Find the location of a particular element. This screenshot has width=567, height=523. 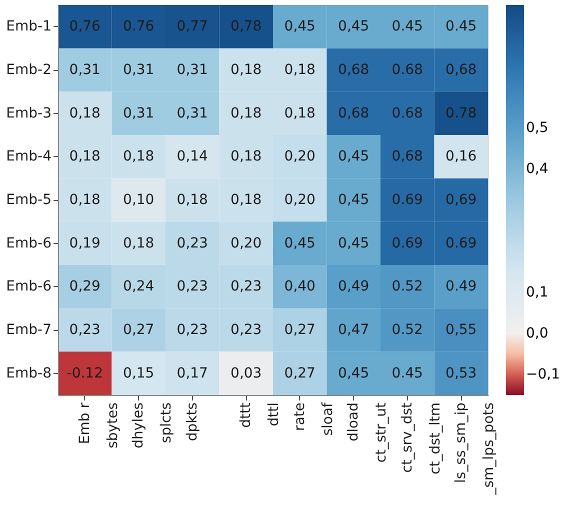

data-label: 0,14 is located at coordinates (192, 156).